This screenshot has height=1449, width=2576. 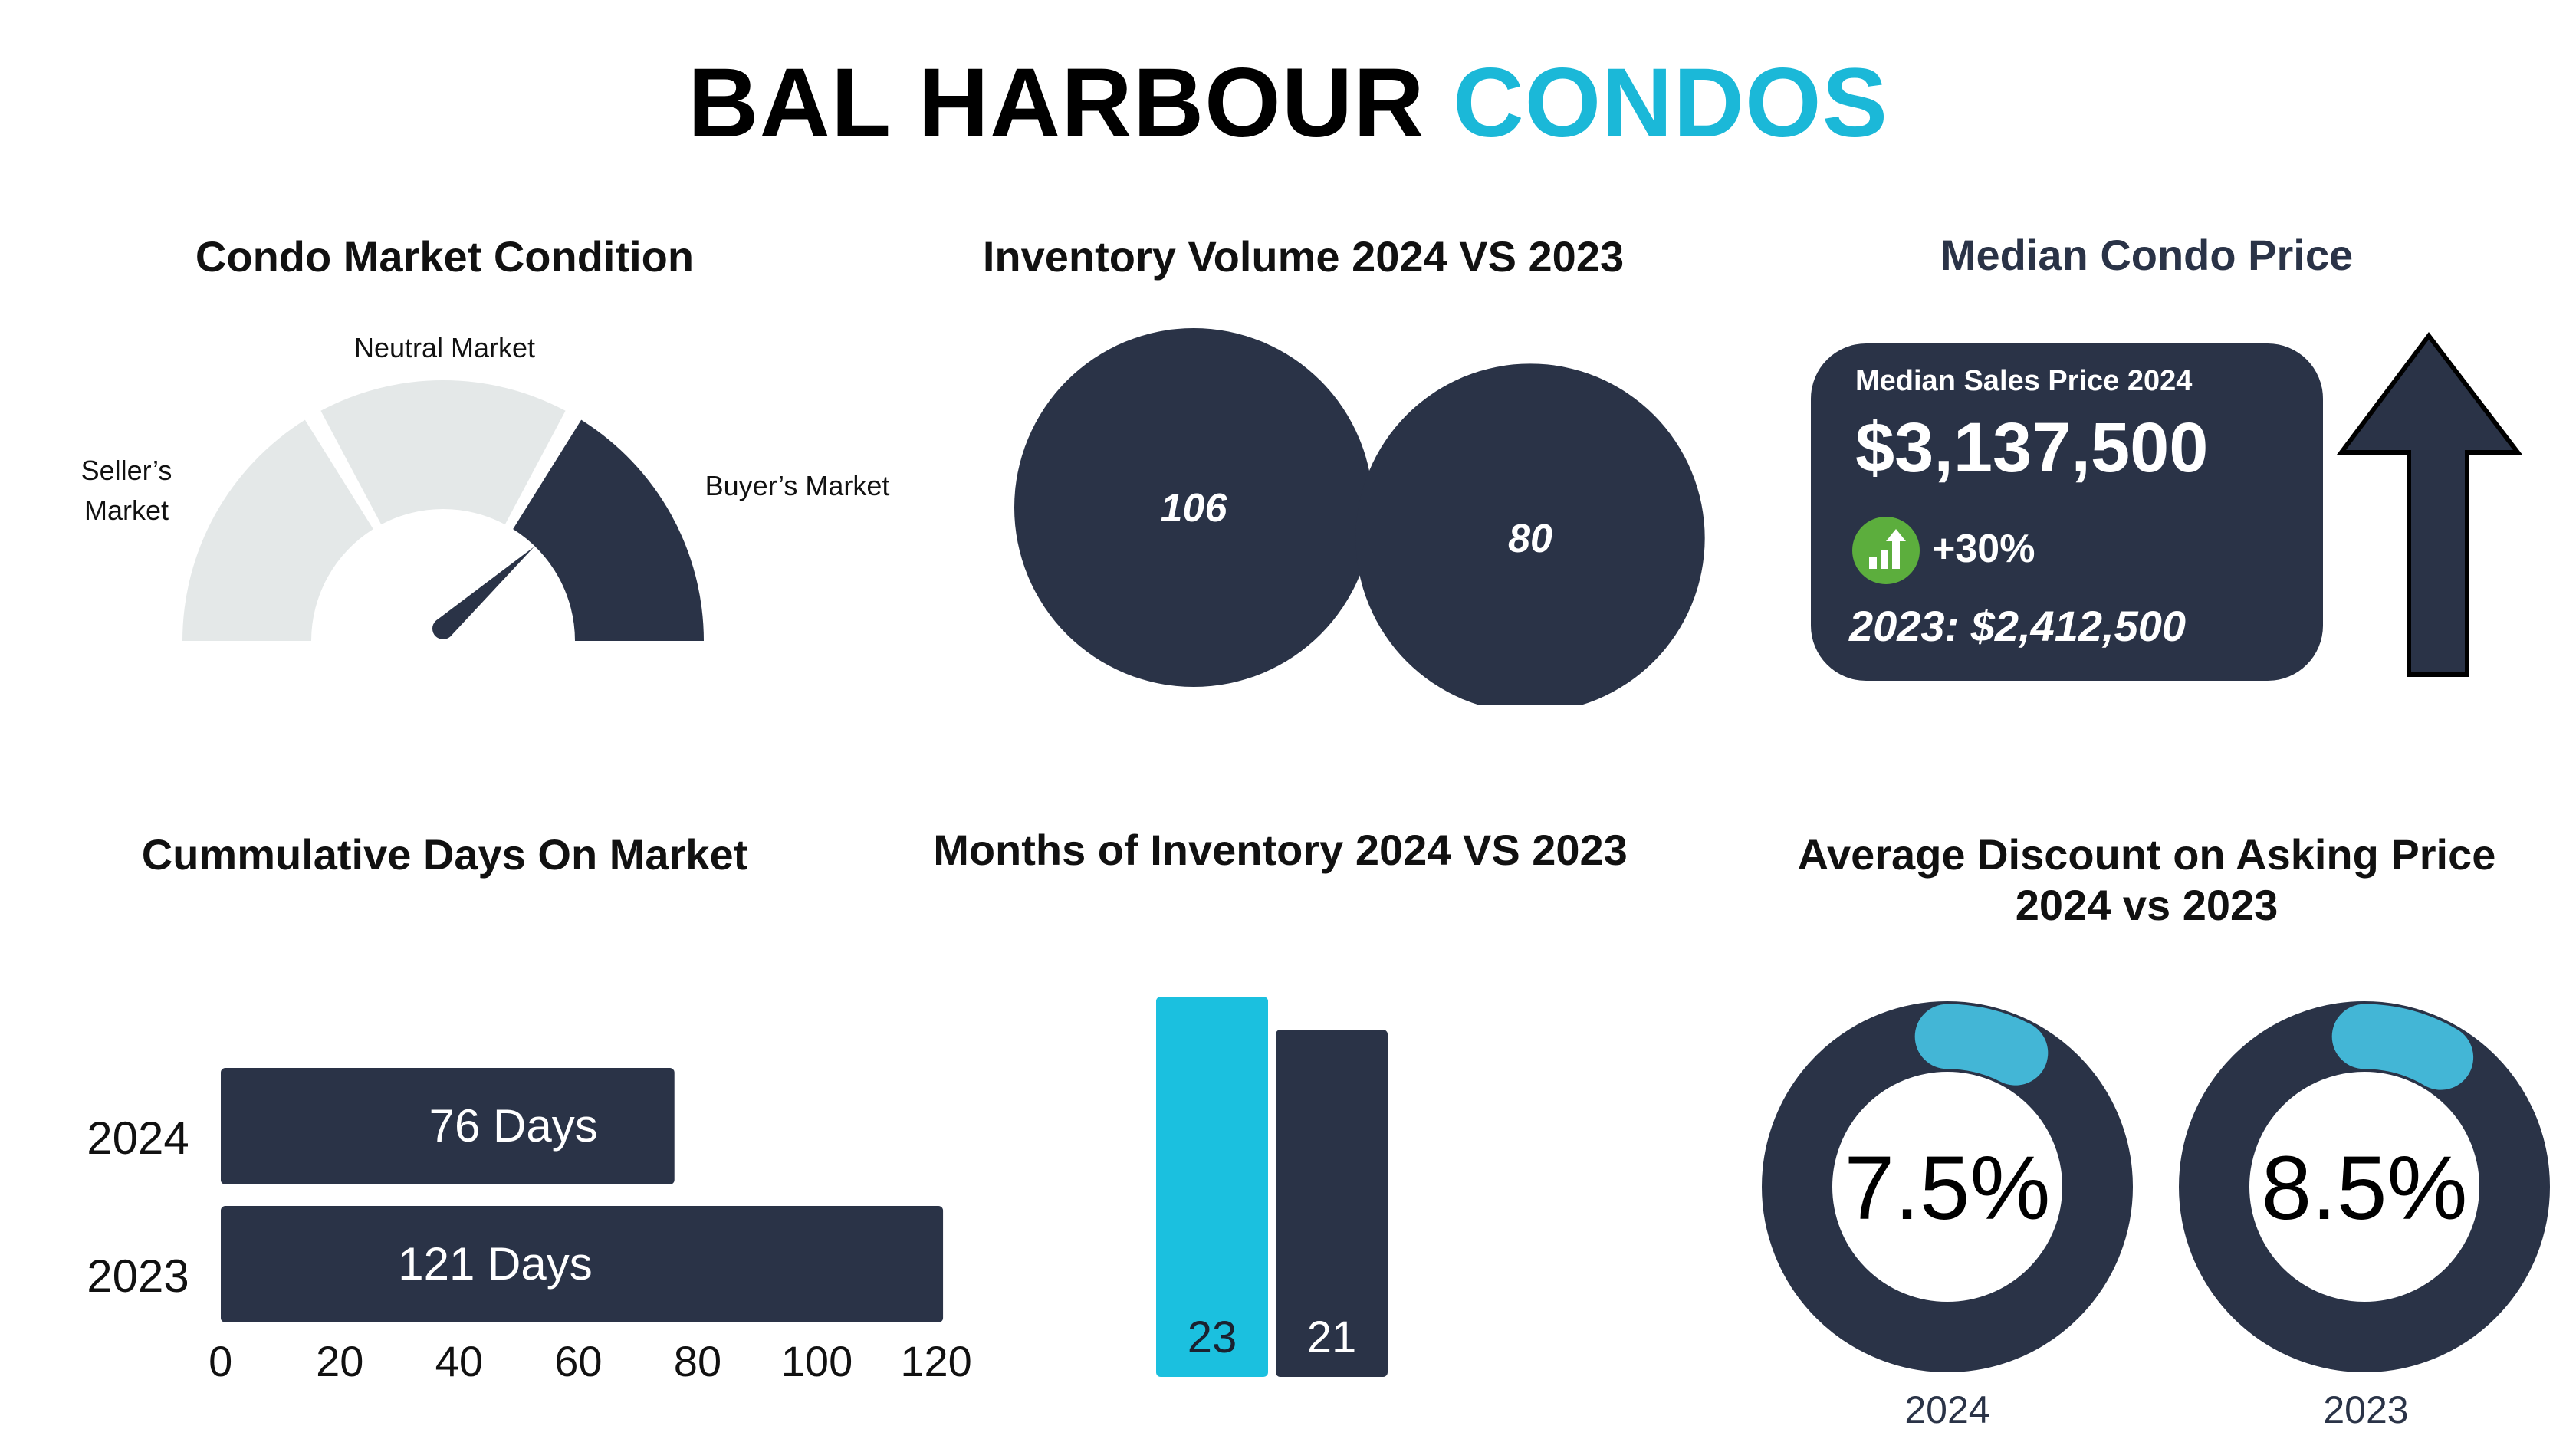 I want to click on inventory-bubble-label-2023: 80, so click(x=1530, y=539).